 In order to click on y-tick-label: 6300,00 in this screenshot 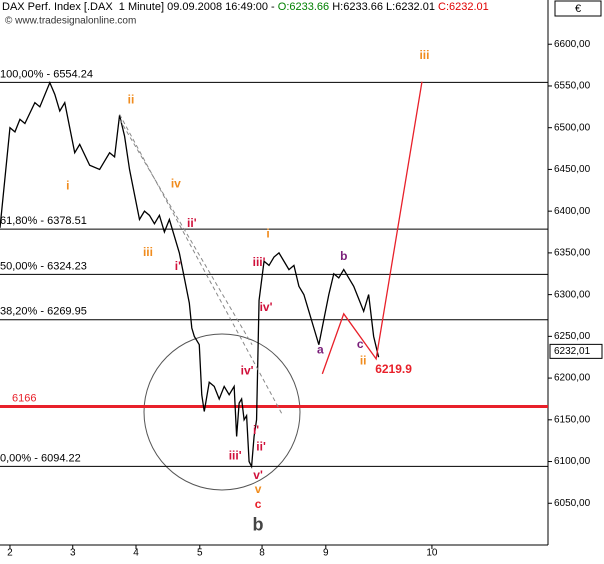, I will do `click(572, 294)`.